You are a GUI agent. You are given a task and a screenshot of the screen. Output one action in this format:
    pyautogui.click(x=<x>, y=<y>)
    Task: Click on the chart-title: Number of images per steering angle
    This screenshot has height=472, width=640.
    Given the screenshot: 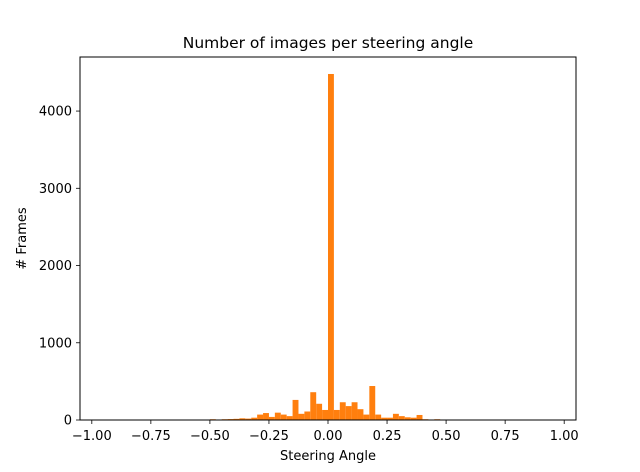 What is the action you would take?
    pyautogui.click(x=328, y=43)
    